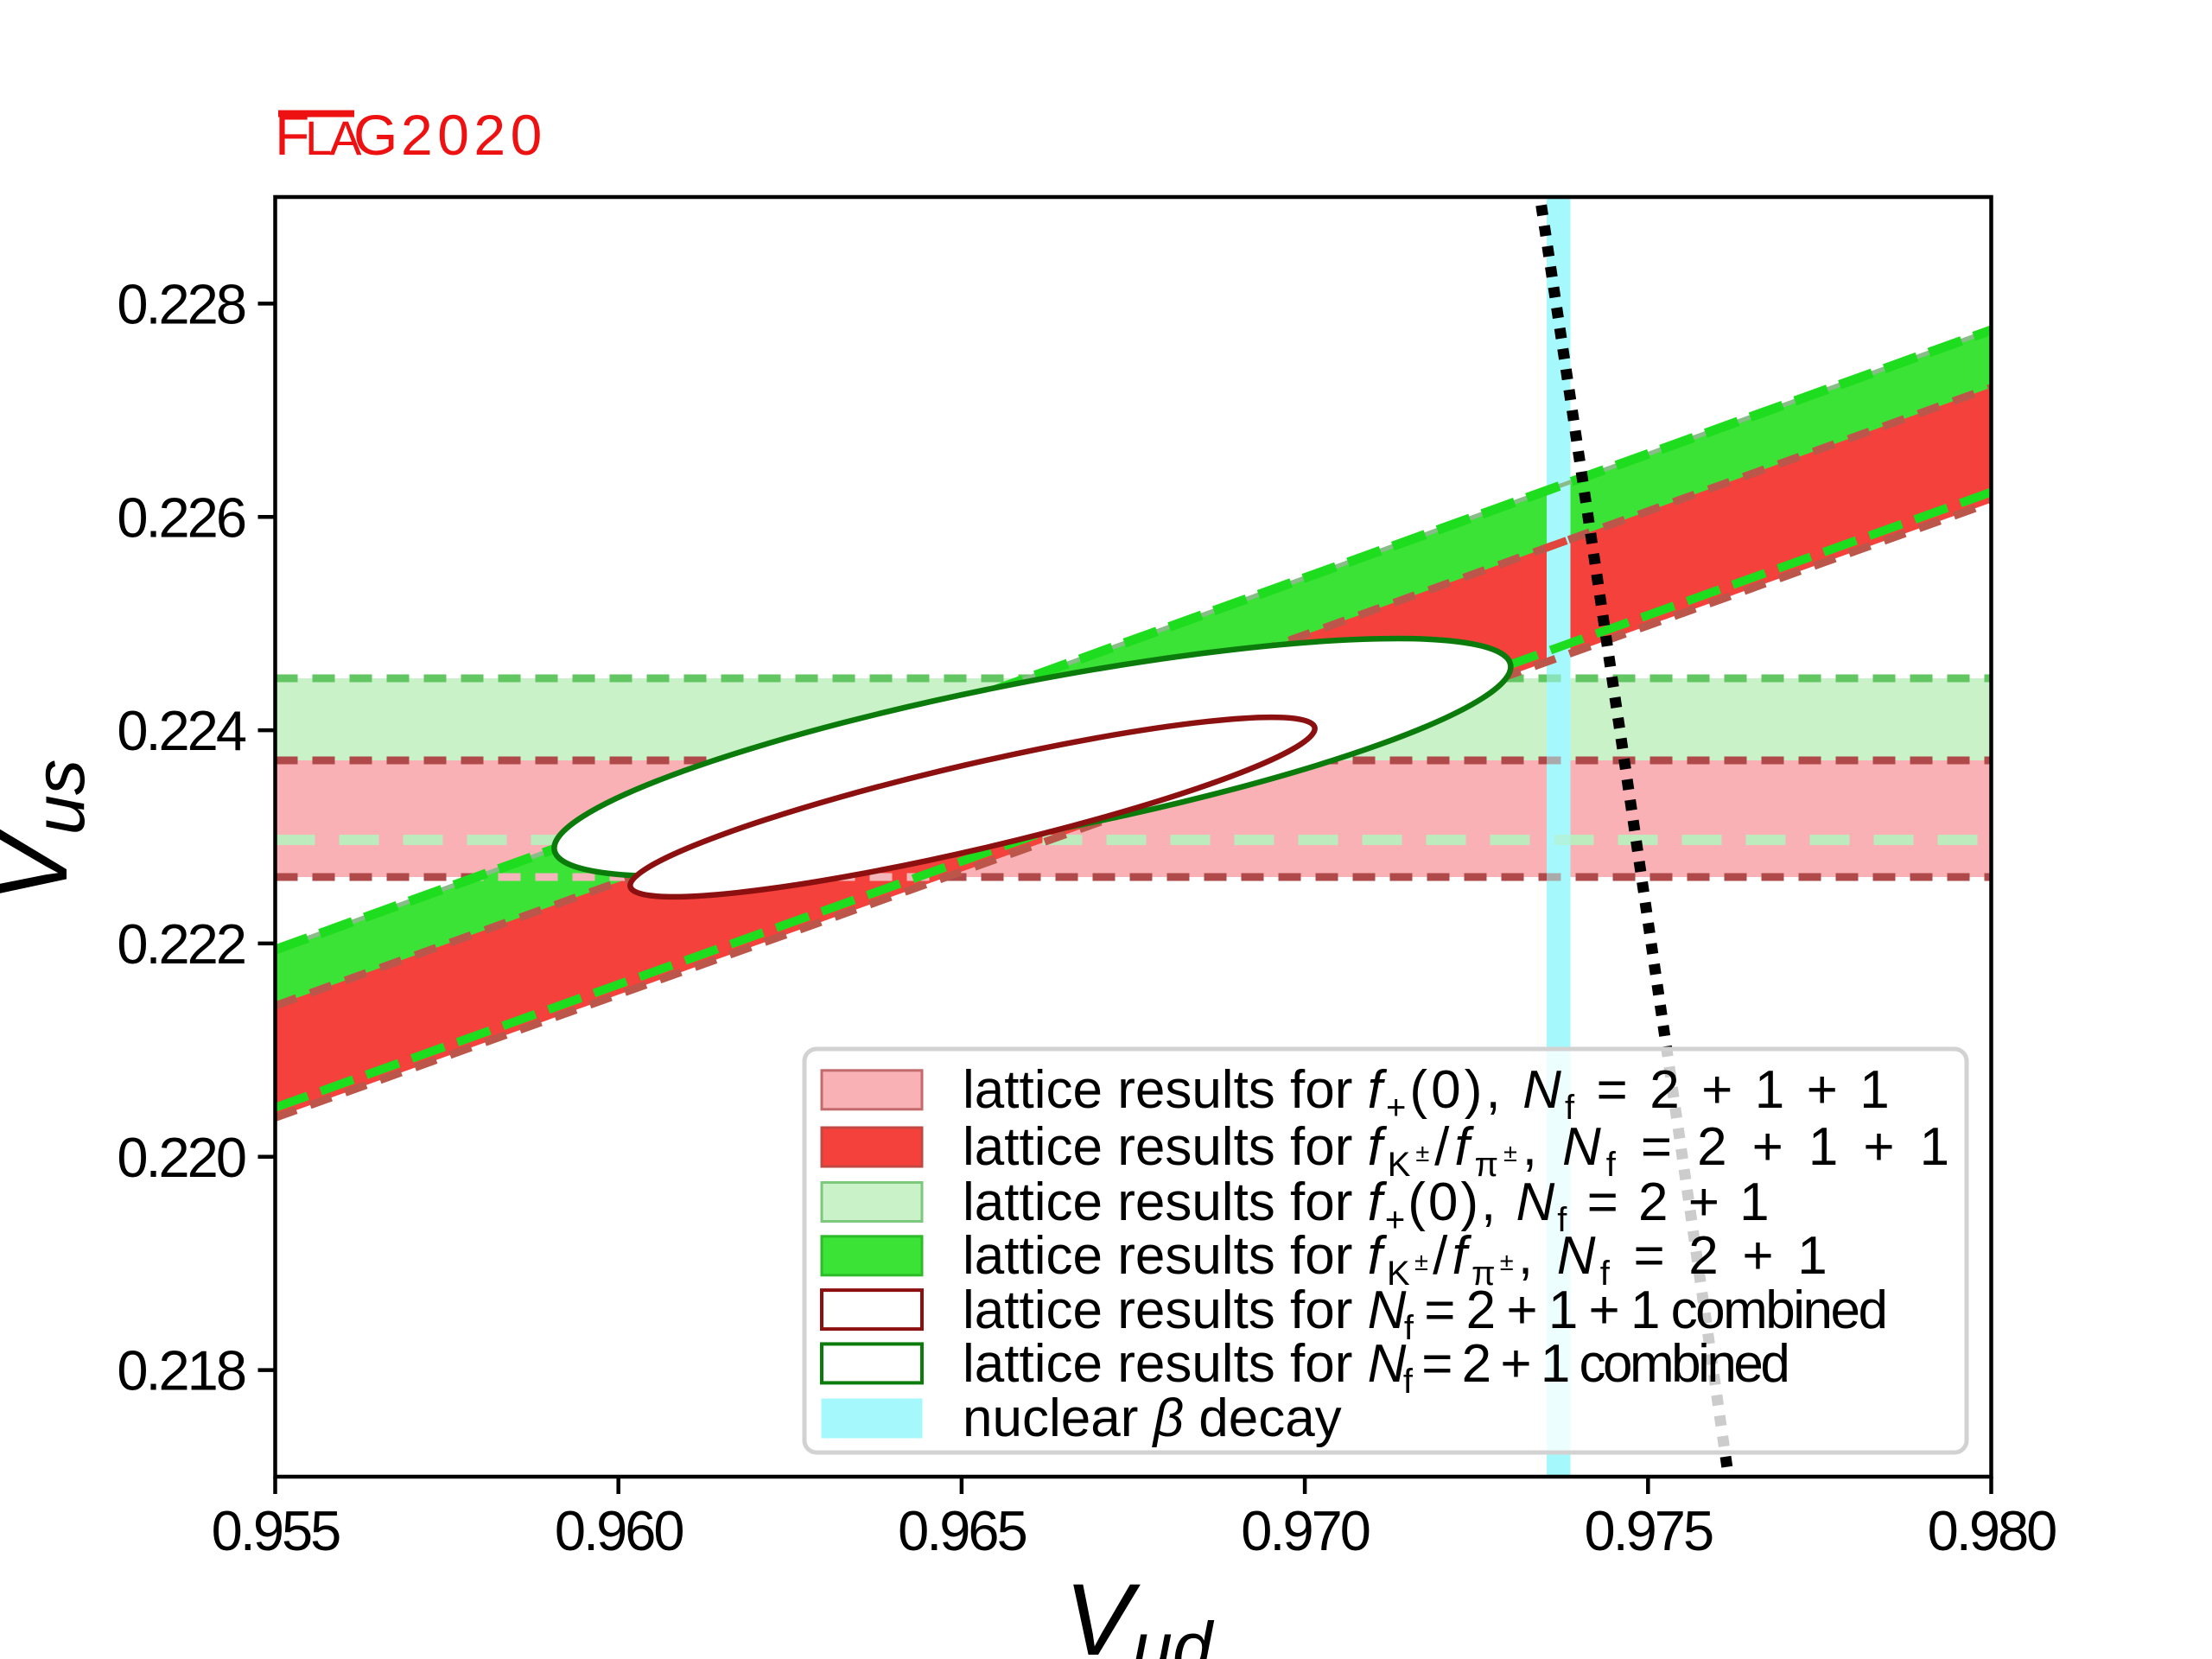 This screenshot has height=1659, width=2212. Describe the element at coordinates (1140, 1611) in the screenshot. I see `svg-text: Vud` at that location.